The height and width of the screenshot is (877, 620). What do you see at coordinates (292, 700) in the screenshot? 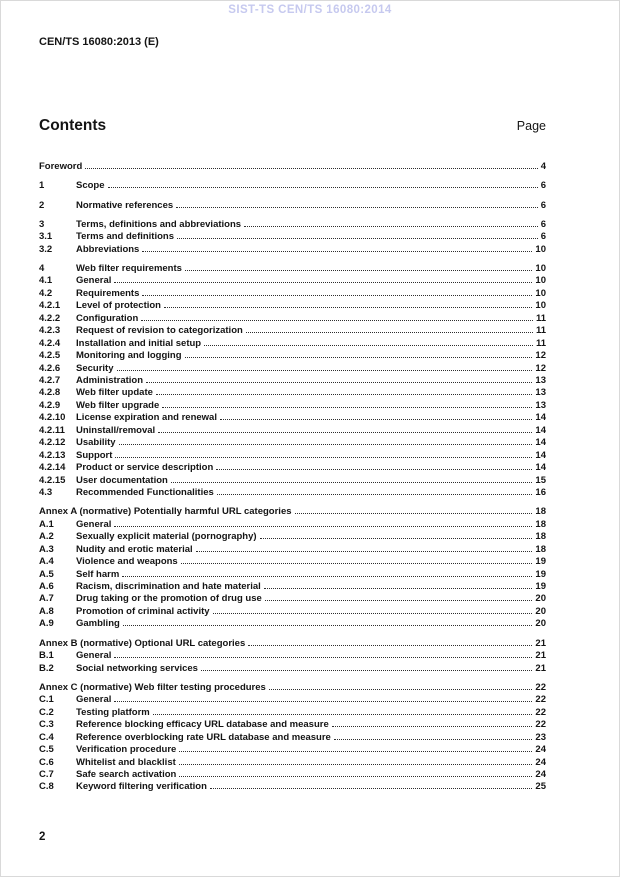
I see `toc-entry: C.1 General 22` at bounding box center [292, 700].